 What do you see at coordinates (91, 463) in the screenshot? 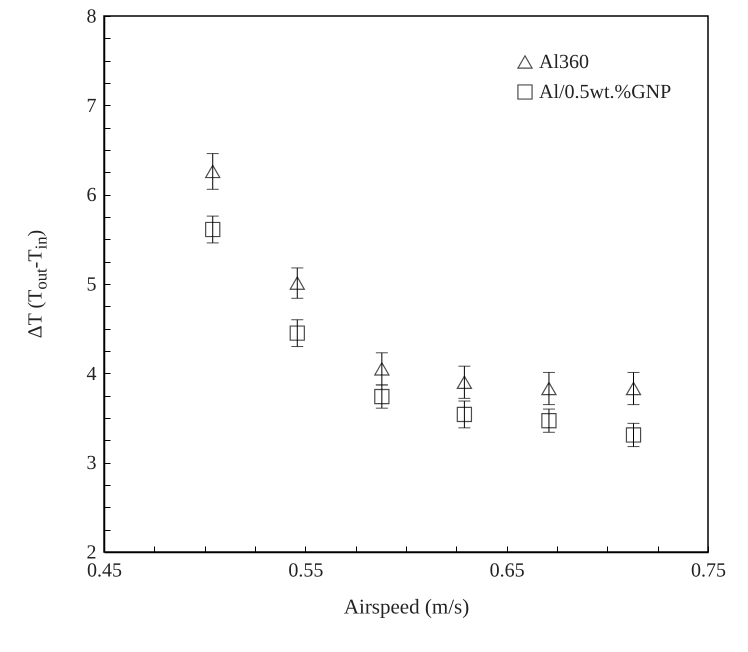
I see `y-tick-label: 3` at bounding box center [91, 463].